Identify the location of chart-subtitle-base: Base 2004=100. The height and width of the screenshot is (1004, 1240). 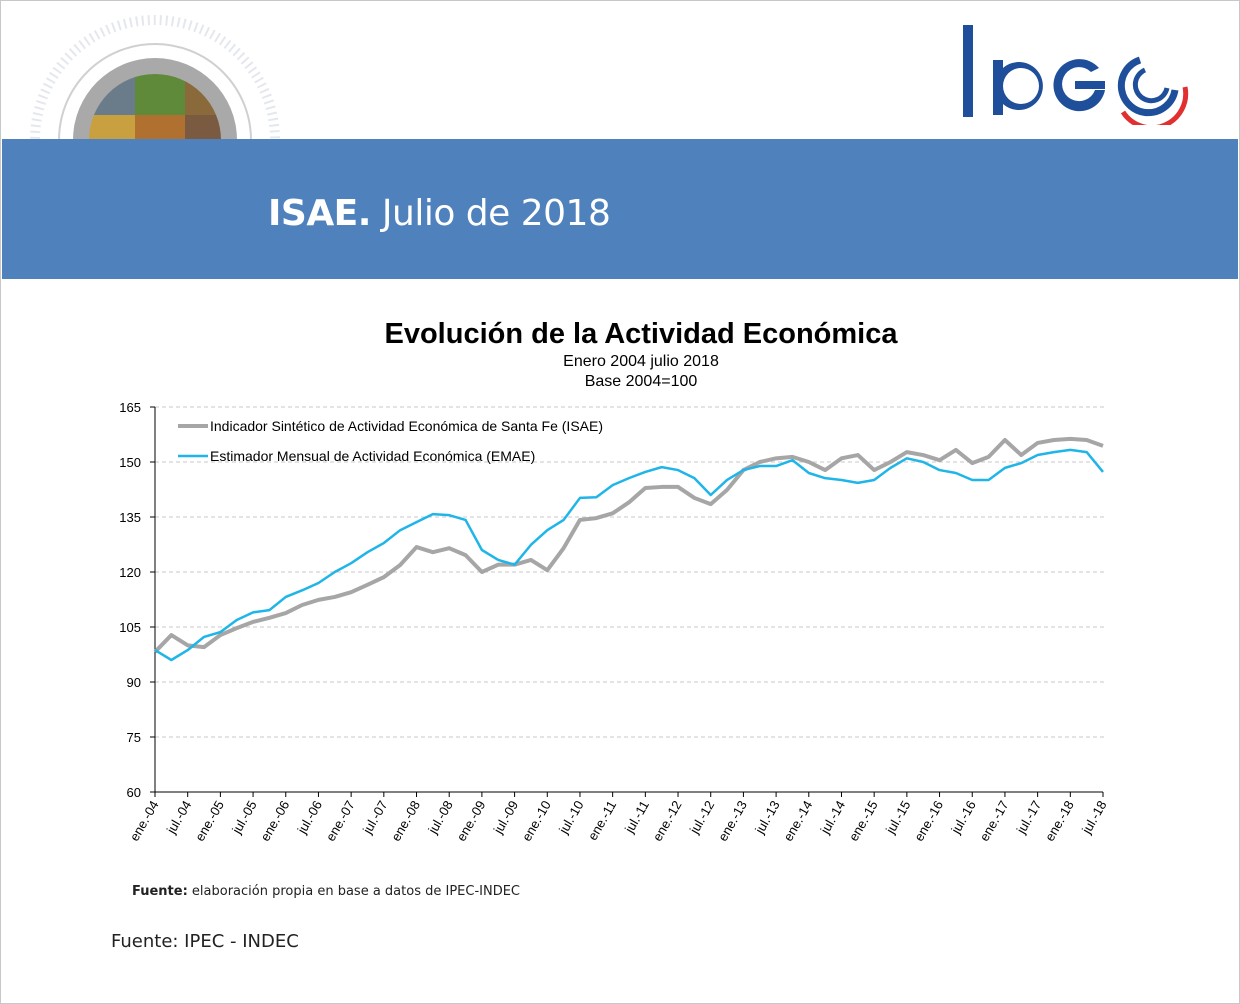
(641, 381).